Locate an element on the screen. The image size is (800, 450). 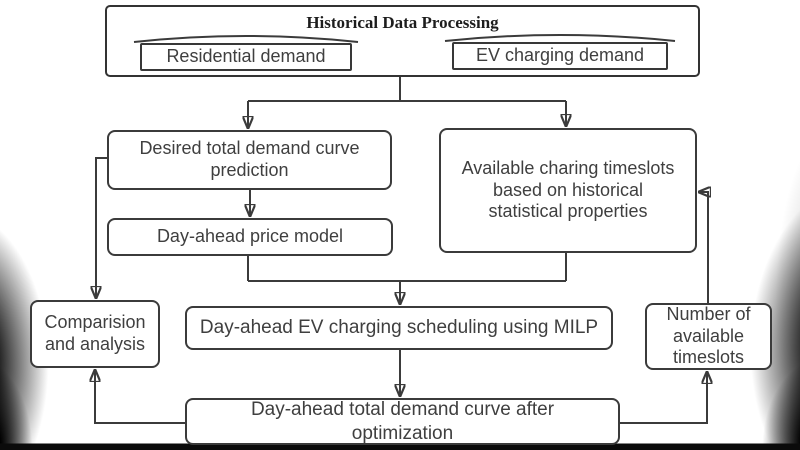
node-number-of-available-timeslots: Number of available timeslots is located at coordinates (708, 336).